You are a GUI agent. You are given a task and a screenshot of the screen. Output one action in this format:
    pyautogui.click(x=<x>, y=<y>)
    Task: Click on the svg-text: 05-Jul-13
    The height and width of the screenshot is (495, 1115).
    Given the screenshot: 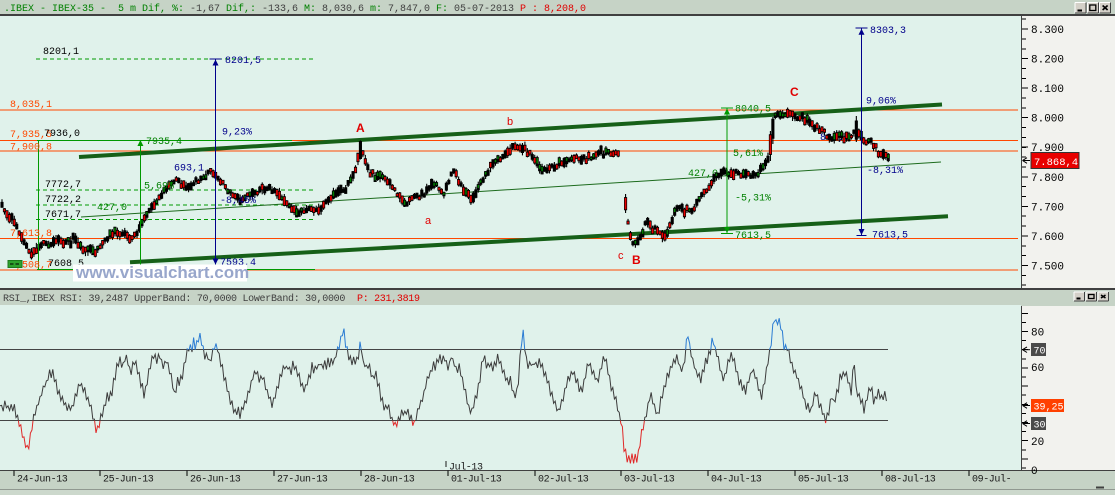 What is the action you would take?
    pyautogui.click(x=823, y=480)
    